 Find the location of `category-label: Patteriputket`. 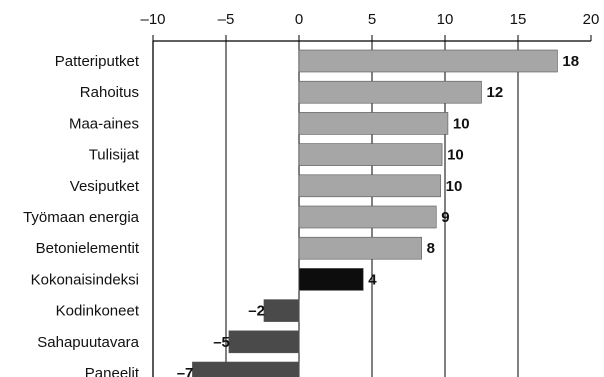

category-label: Patteriputket is located at coordinates (97, 61).